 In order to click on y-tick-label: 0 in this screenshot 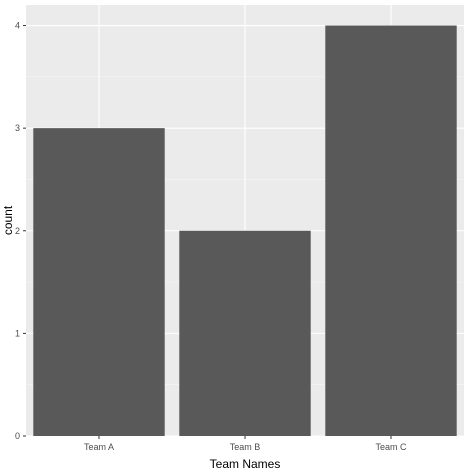, I will do `click(17, 436)`.